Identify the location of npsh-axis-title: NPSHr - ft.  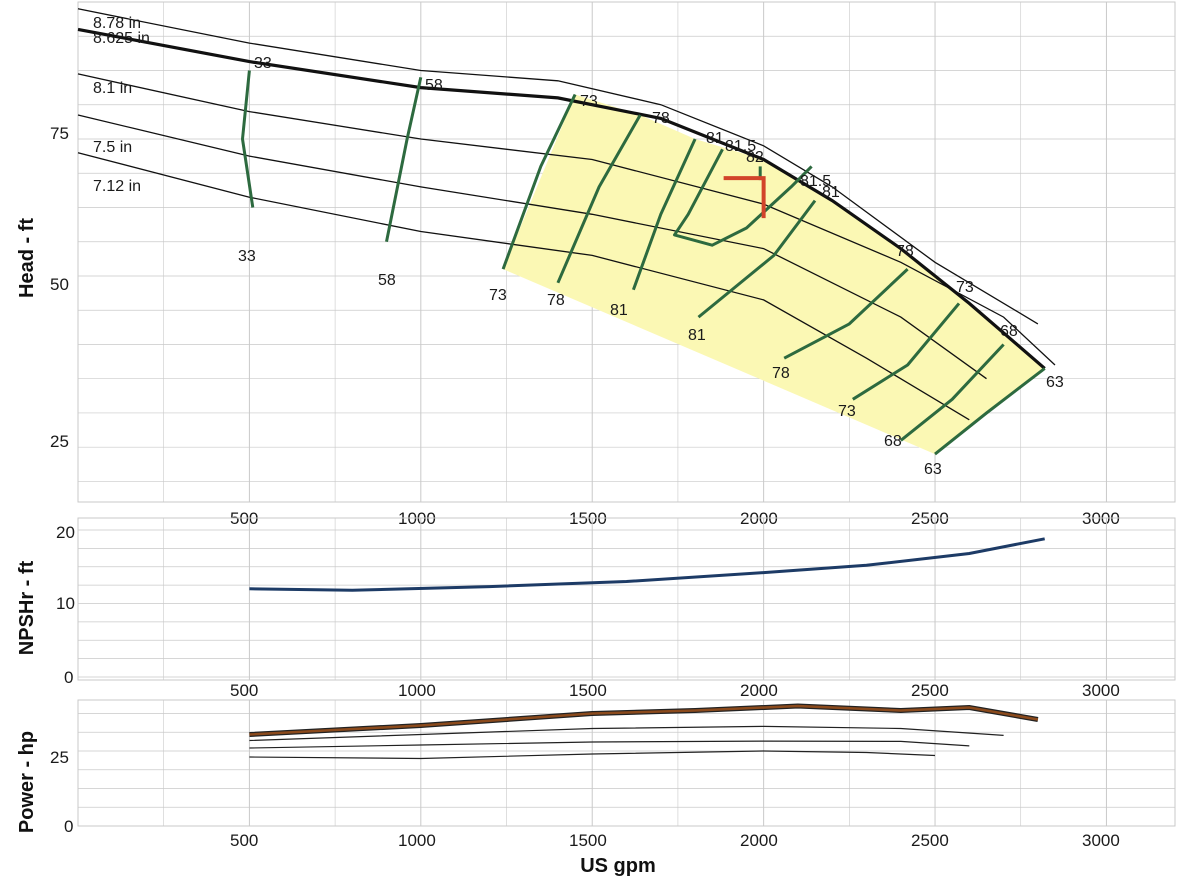
(27, 607).